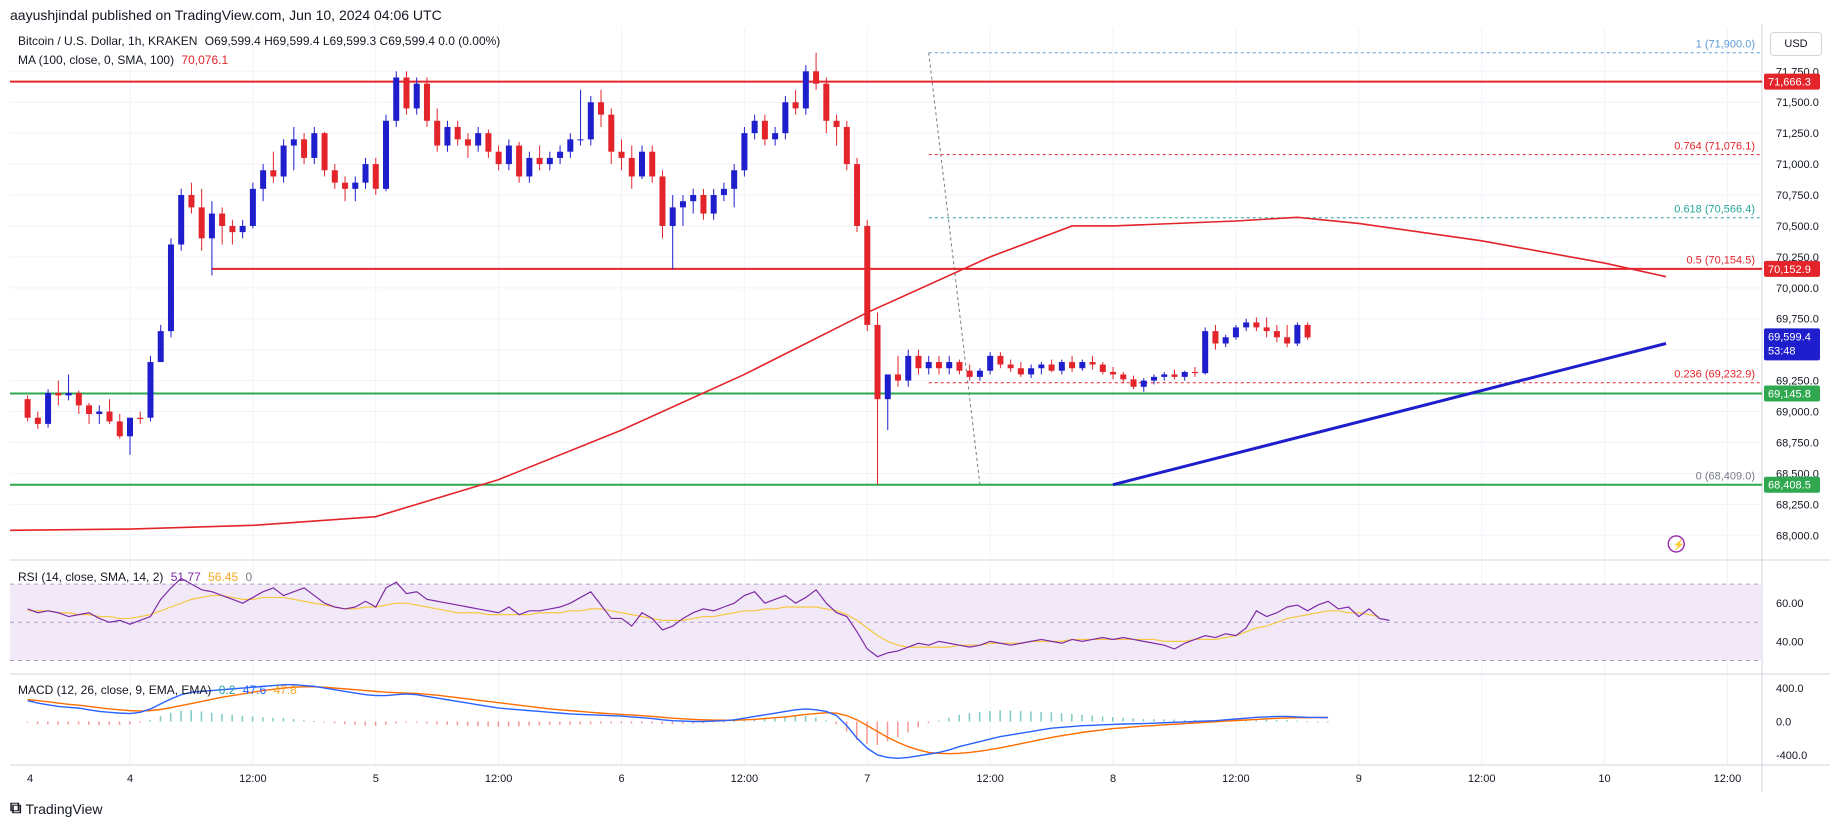 Image resolution: width=1835 pixels, height=832 pixels. I want to click on tradingview-logo-text: TradingView, so click(64, 809).